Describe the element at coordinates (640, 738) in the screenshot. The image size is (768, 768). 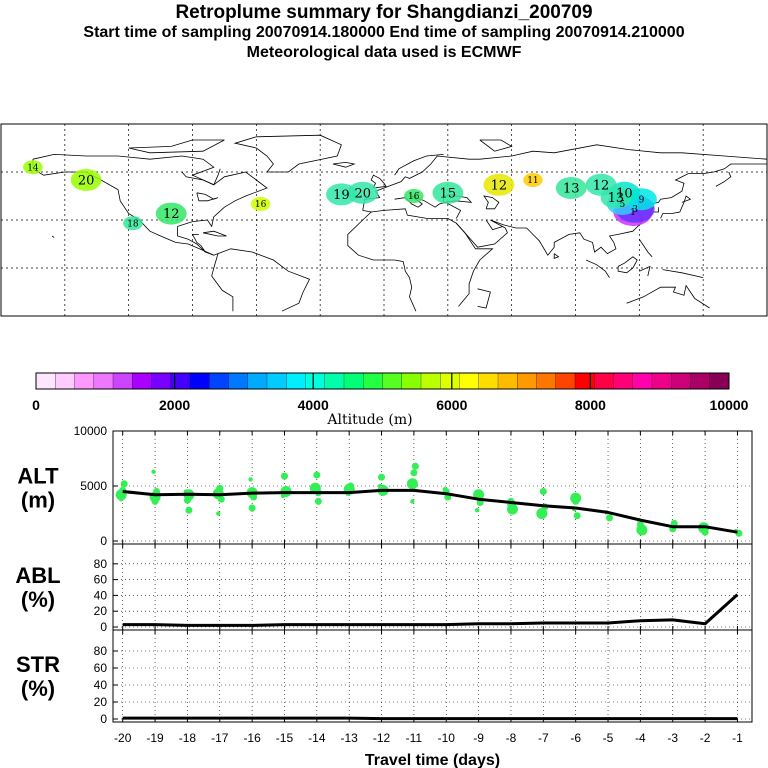
I see `x-tick-label: -4` at that location.